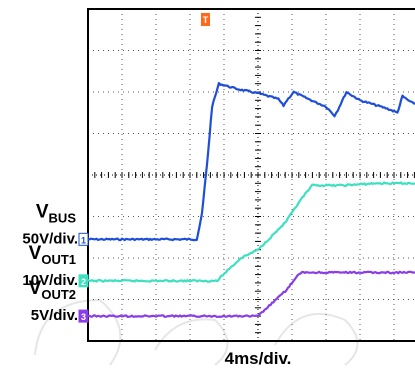 Image resolution: width=415 pixels, height=372 pixels. Describe the element at coordinates (54, 315) in the screenshot. I see `channel-scale-vout2: 5V/div.` at that location.